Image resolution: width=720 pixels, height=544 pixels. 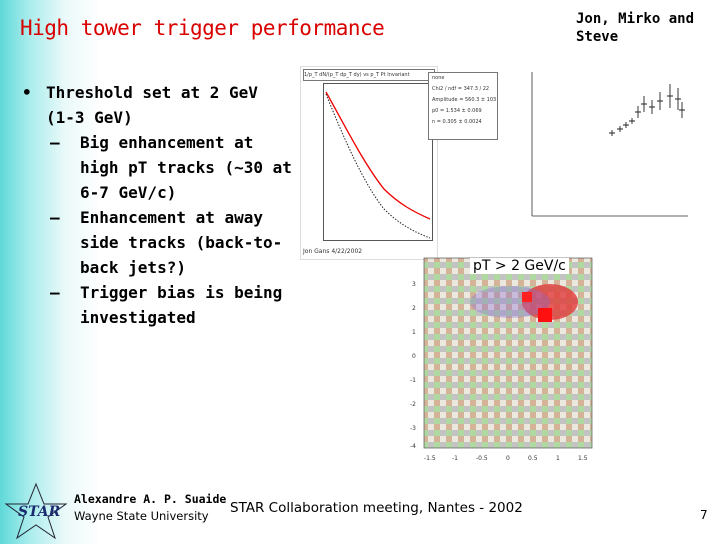 I want to click on slide-title: High tower trigger performance, so click(x=202, y=28).